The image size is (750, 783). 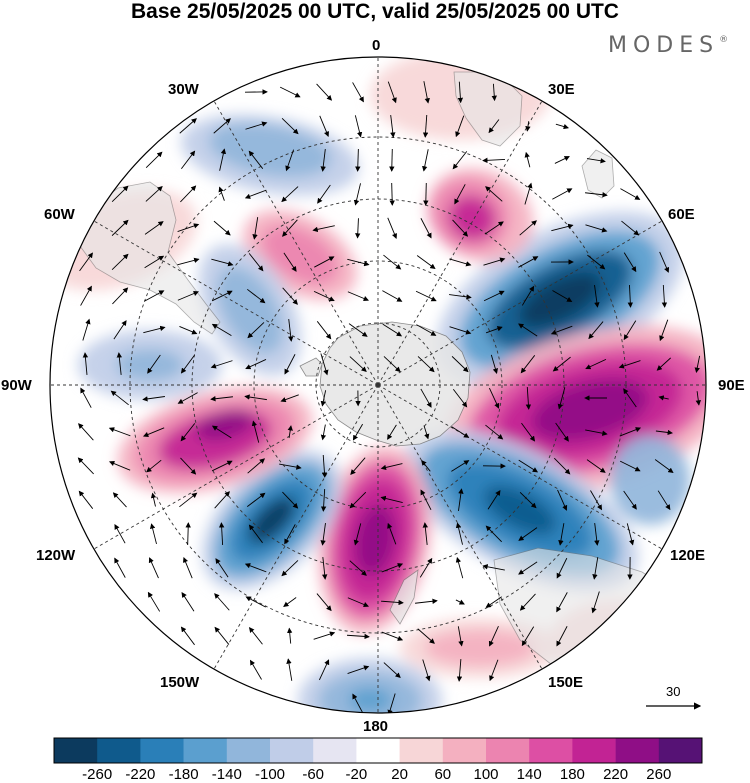 What do you see at coordinates (376, 726) in the screenshot?
I see `label-180: 180` at bounding box center [376, 726].